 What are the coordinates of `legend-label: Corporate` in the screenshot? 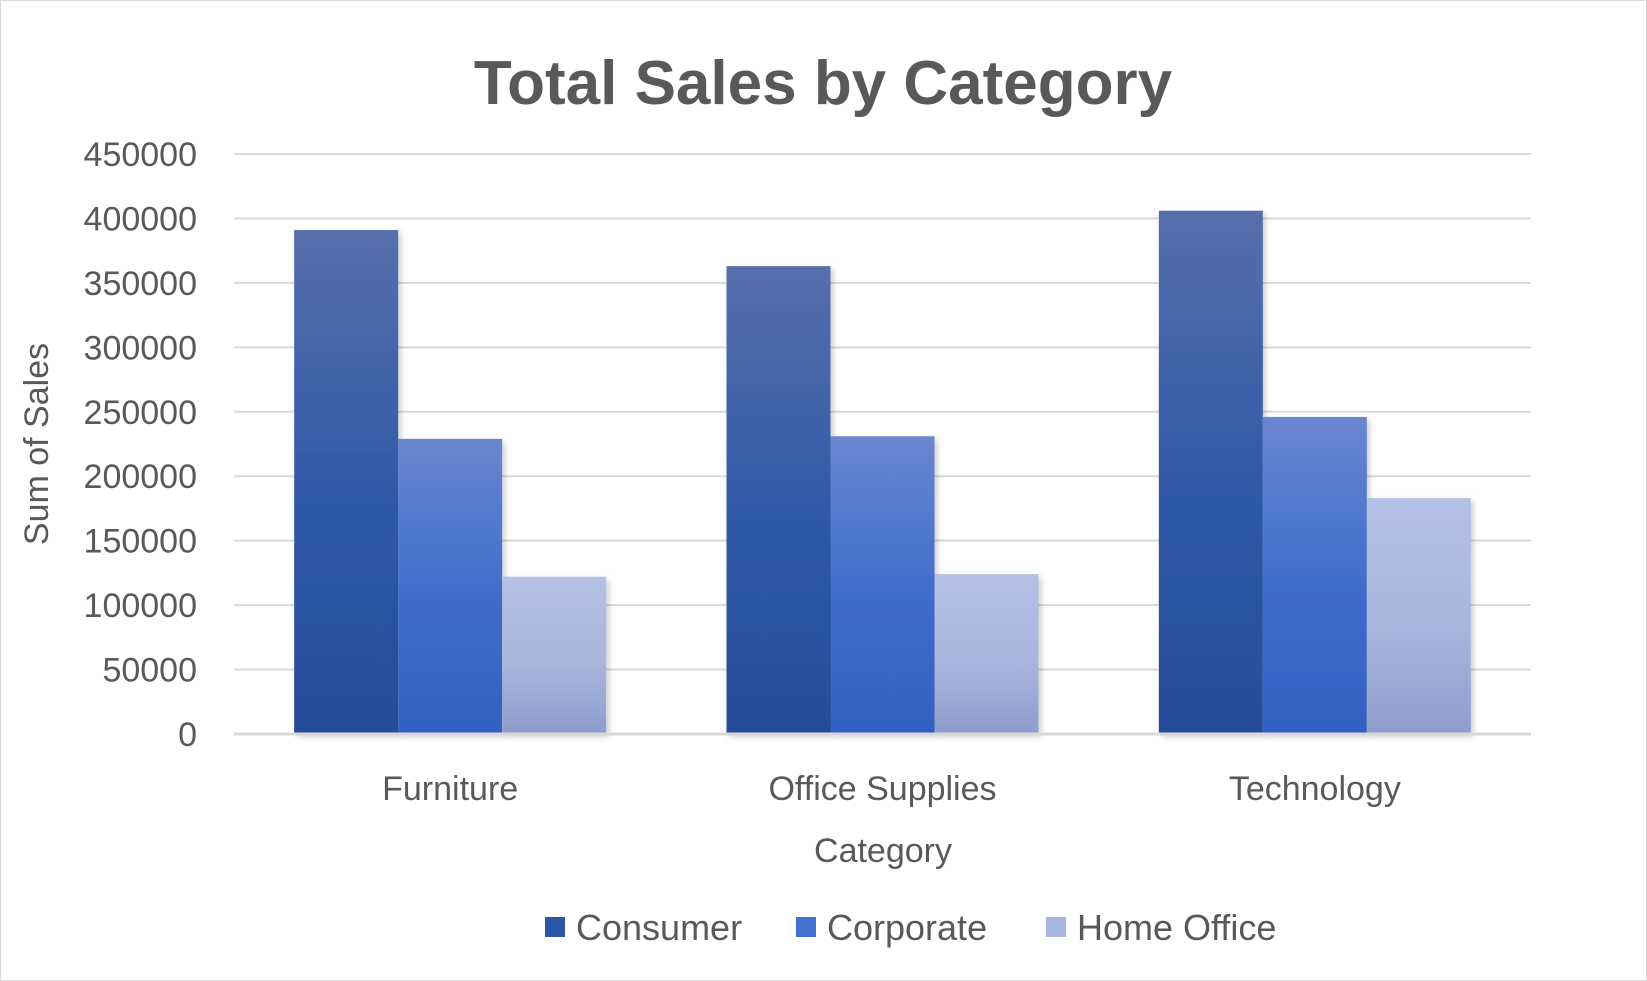 It's located at (907, 927).